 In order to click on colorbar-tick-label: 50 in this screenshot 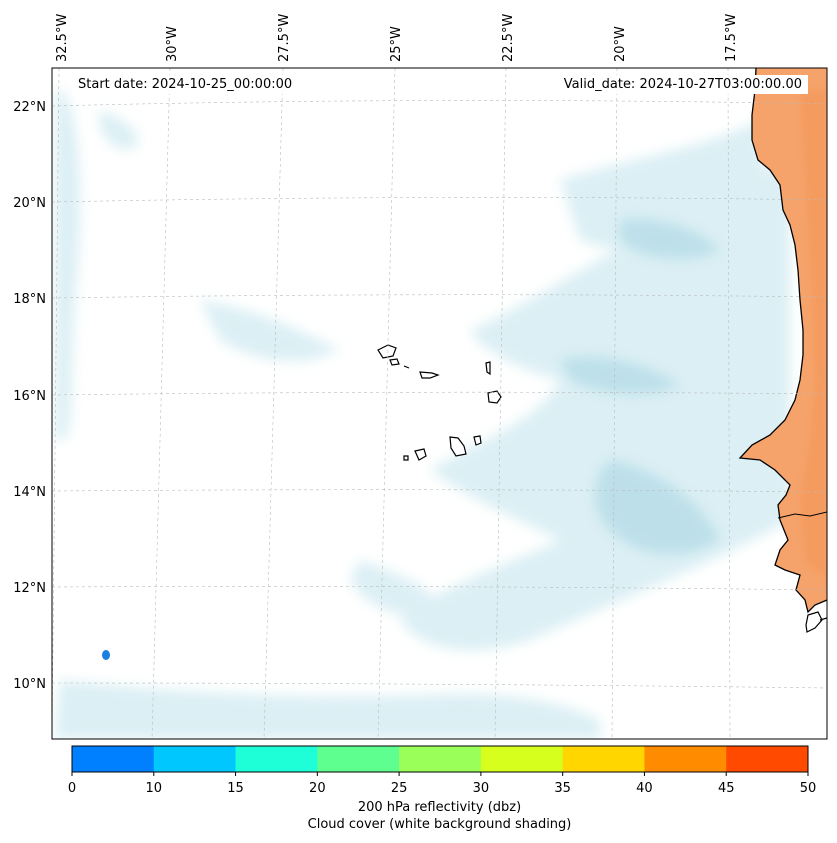, I will do `click(808, 788)`.